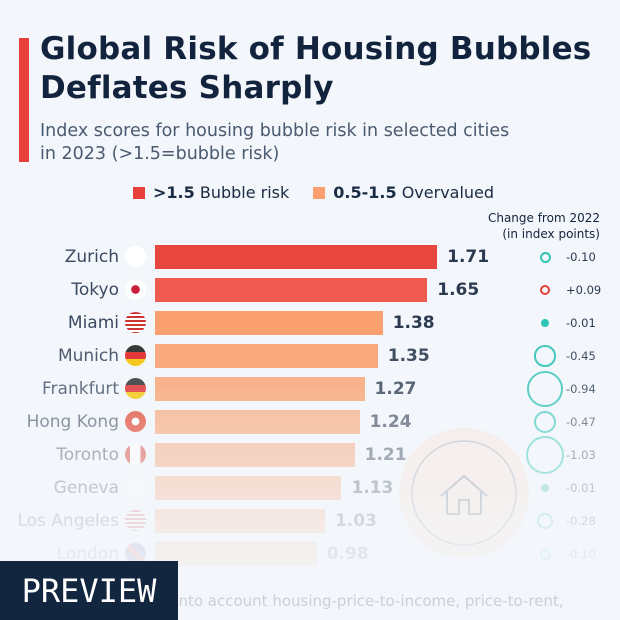 The image size is (620, 620). Describe the element at coordinates (372, 488) in the screenshot. I see `value-label: 1.13` at that location.